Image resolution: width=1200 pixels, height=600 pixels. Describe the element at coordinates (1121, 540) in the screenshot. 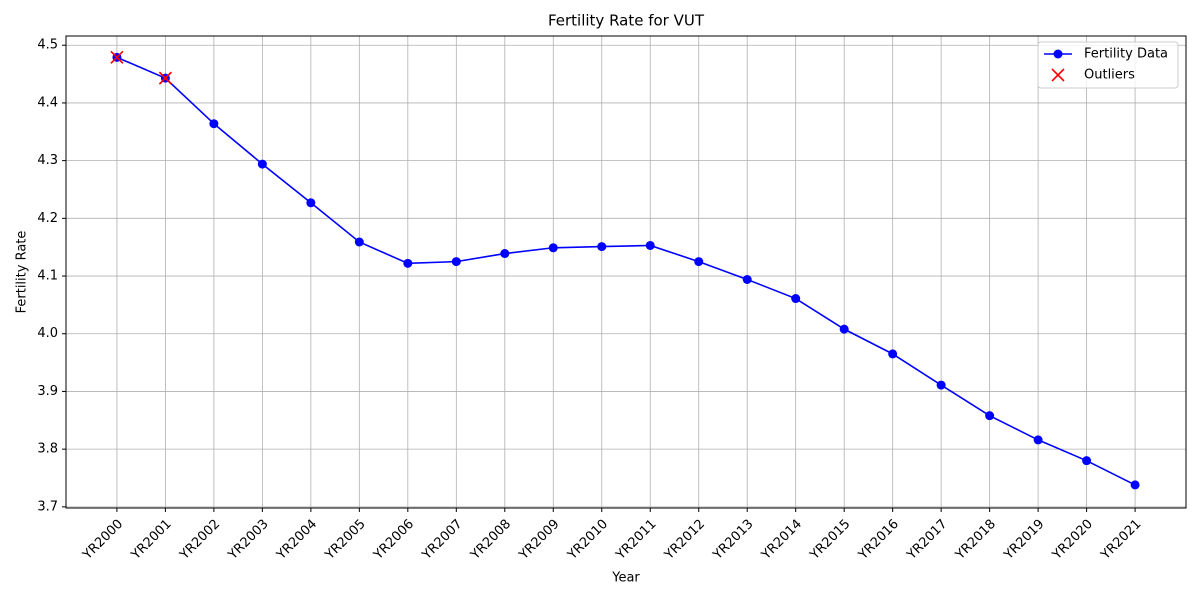

I see `x-tick-label: YR2021` at that location.